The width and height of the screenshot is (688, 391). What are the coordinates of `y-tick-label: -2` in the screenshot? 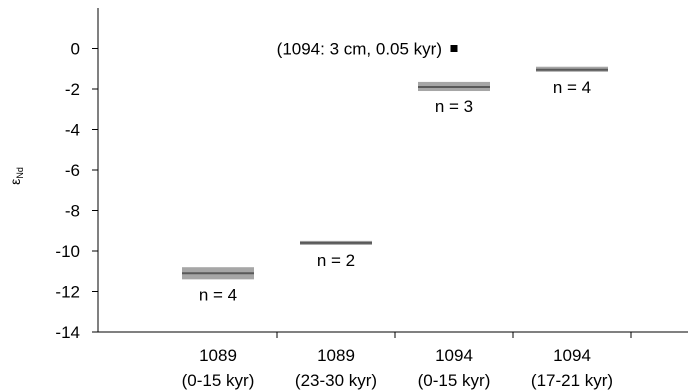 It's located at (72, 89).